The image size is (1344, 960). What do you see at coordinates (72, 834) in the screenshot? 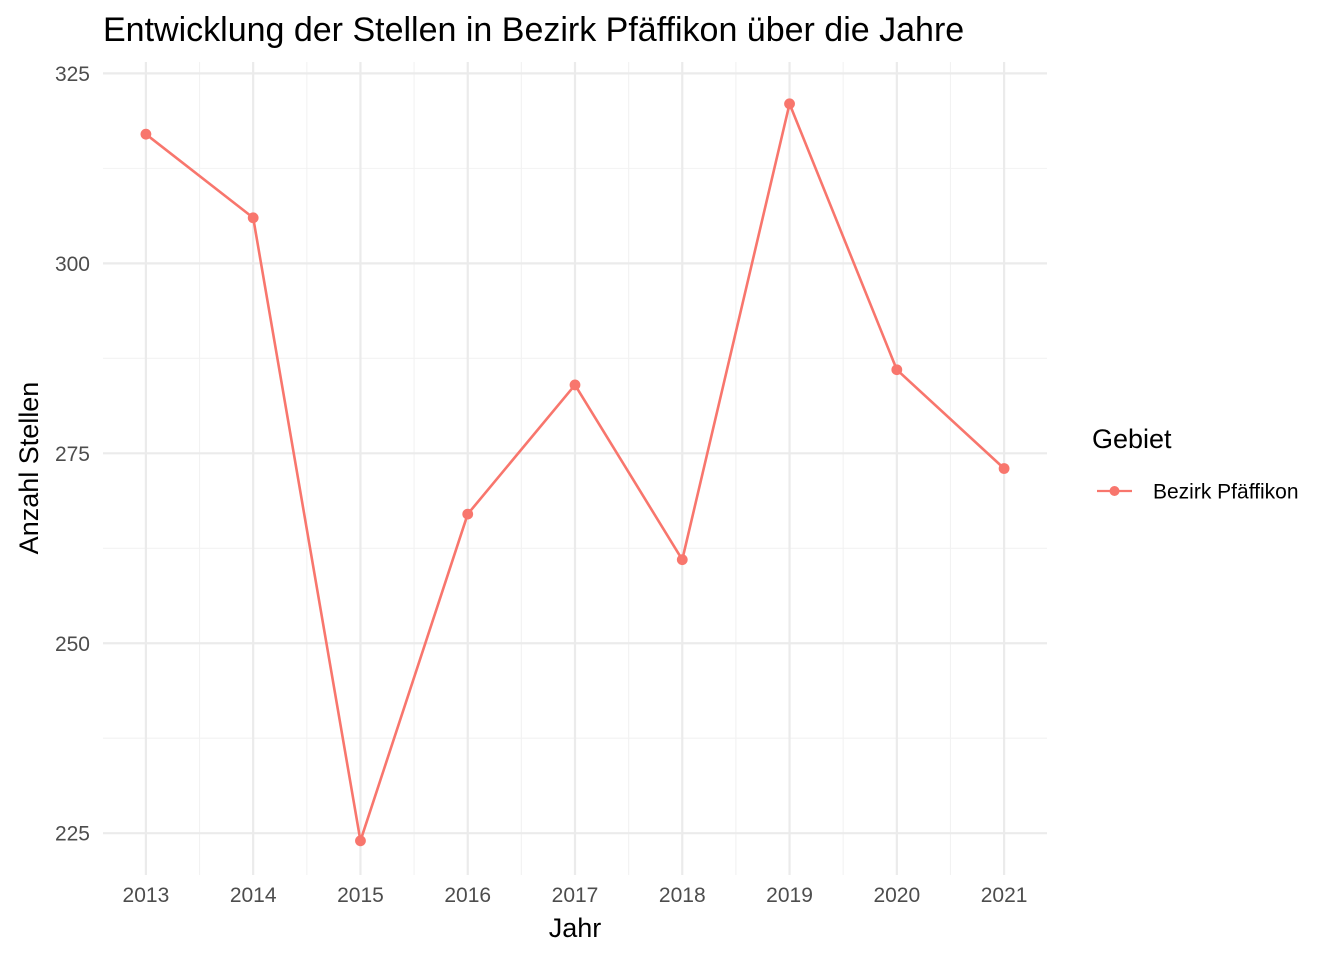
I see `y-tick-label: 225` at bounding box center [72, 834].